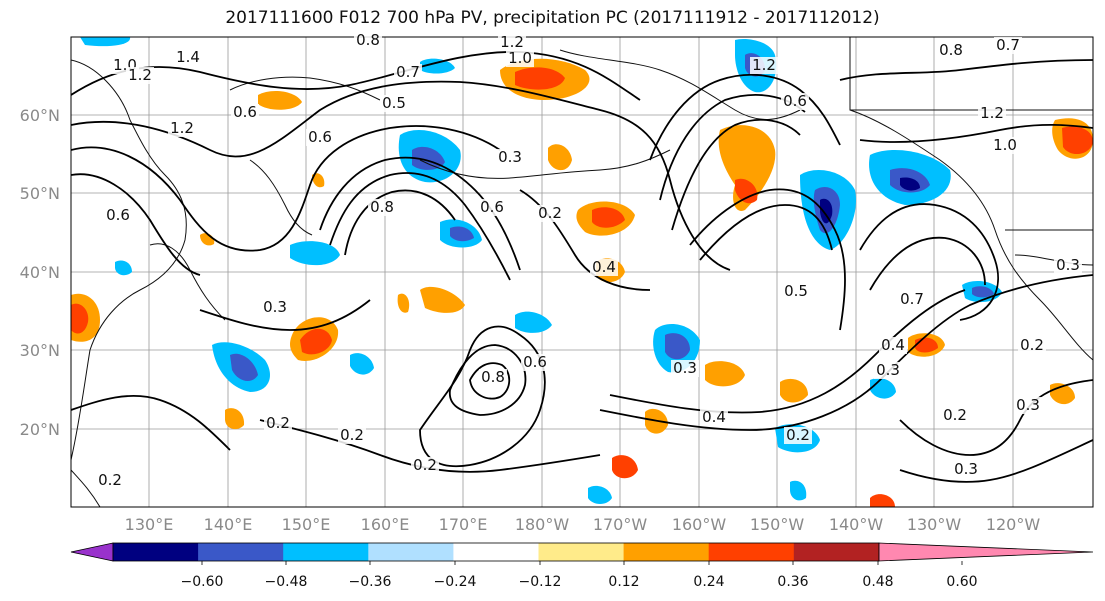  I want to click on contour-label: 0.4, so click(604, 267).